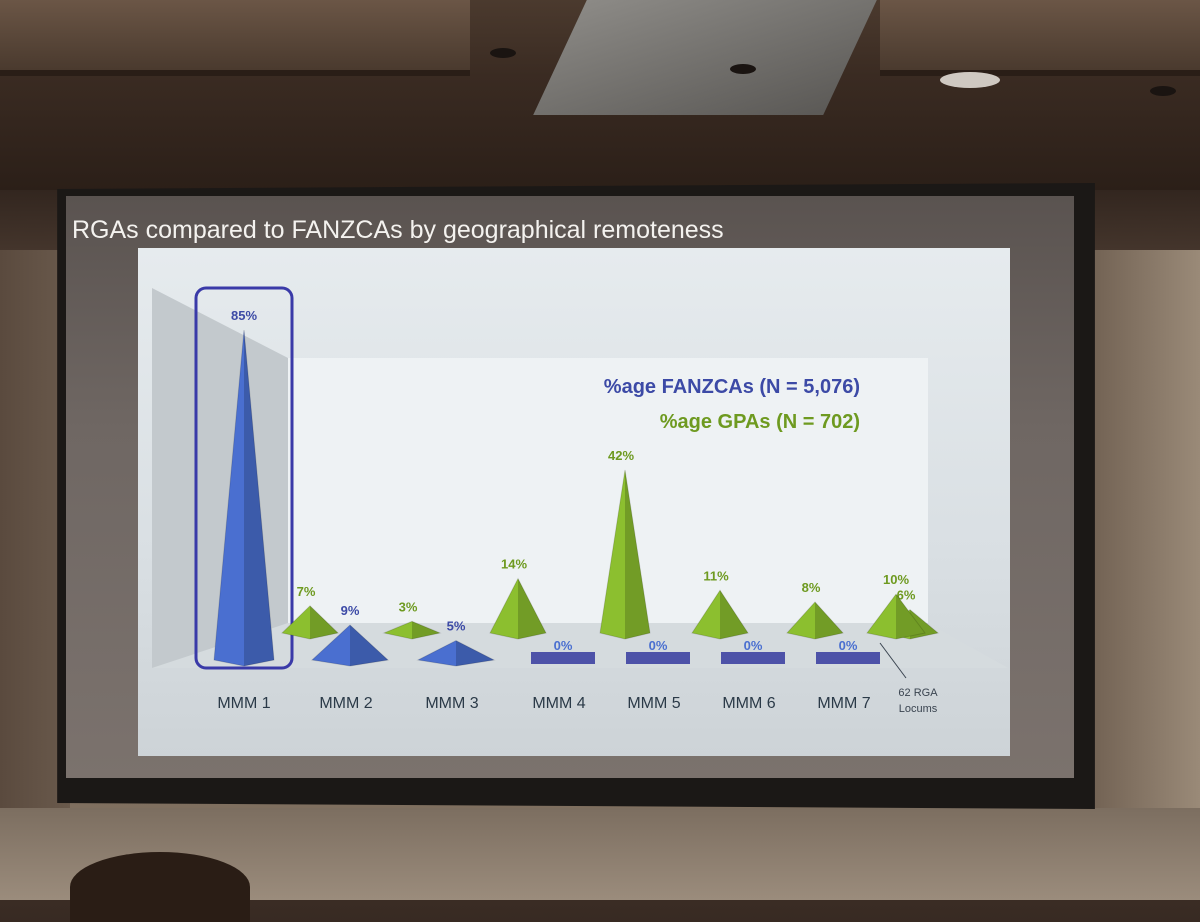 Image resolution: width=1200 pixels, height=922 pixels. Describe the element at coordinates (345, 703) in the screenshot. I see `category-label-2: MMM 2` at that location.